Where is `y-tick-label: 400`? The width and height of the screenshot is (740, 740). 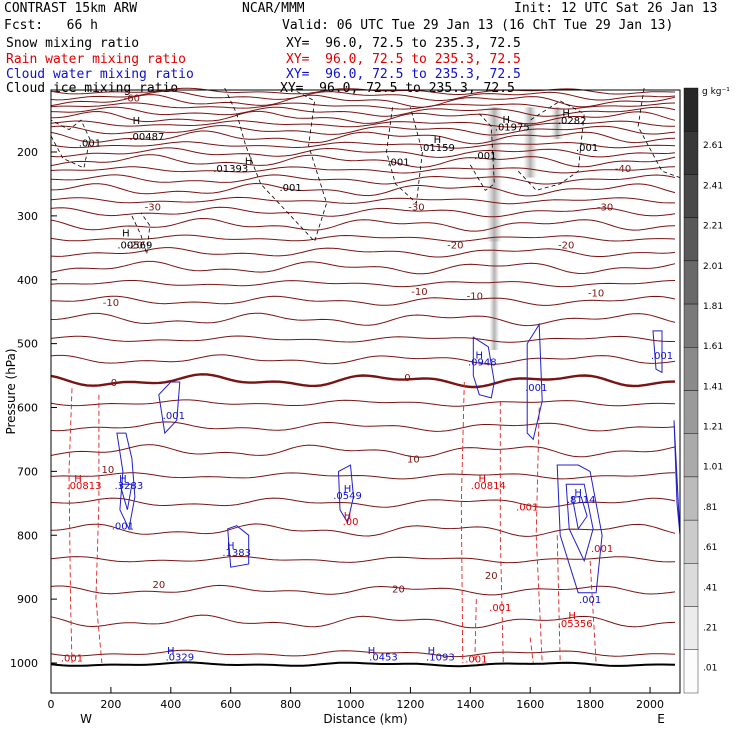
y-tick-label: 400 is located at coordinates (27, 280).